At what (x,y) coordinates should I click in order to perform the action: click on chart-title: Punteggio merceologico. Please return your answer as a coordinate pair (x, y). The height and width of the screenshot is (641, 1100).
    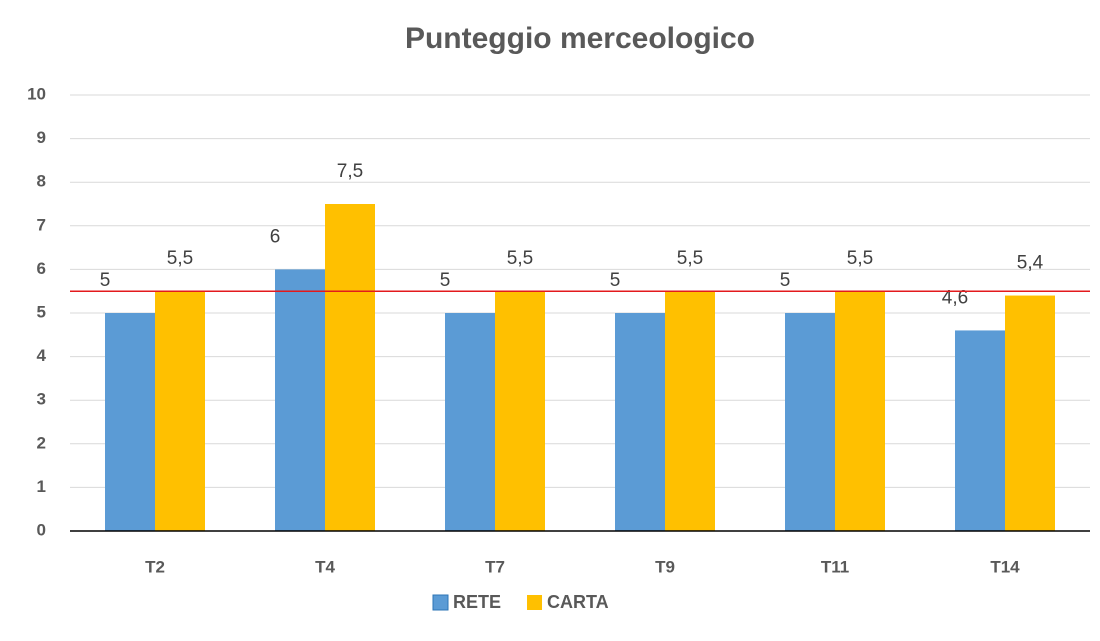
    Looking at the image, I should click on (580, 38).